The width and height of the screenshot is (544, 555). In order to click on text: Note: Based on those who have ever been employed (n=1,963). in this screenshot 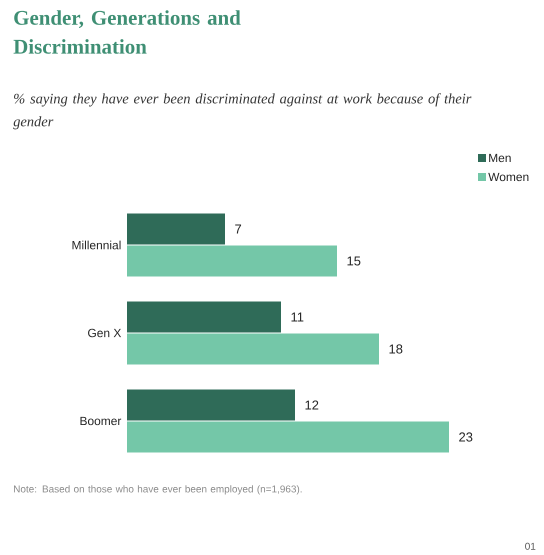, I will do `click(158, 489)`.